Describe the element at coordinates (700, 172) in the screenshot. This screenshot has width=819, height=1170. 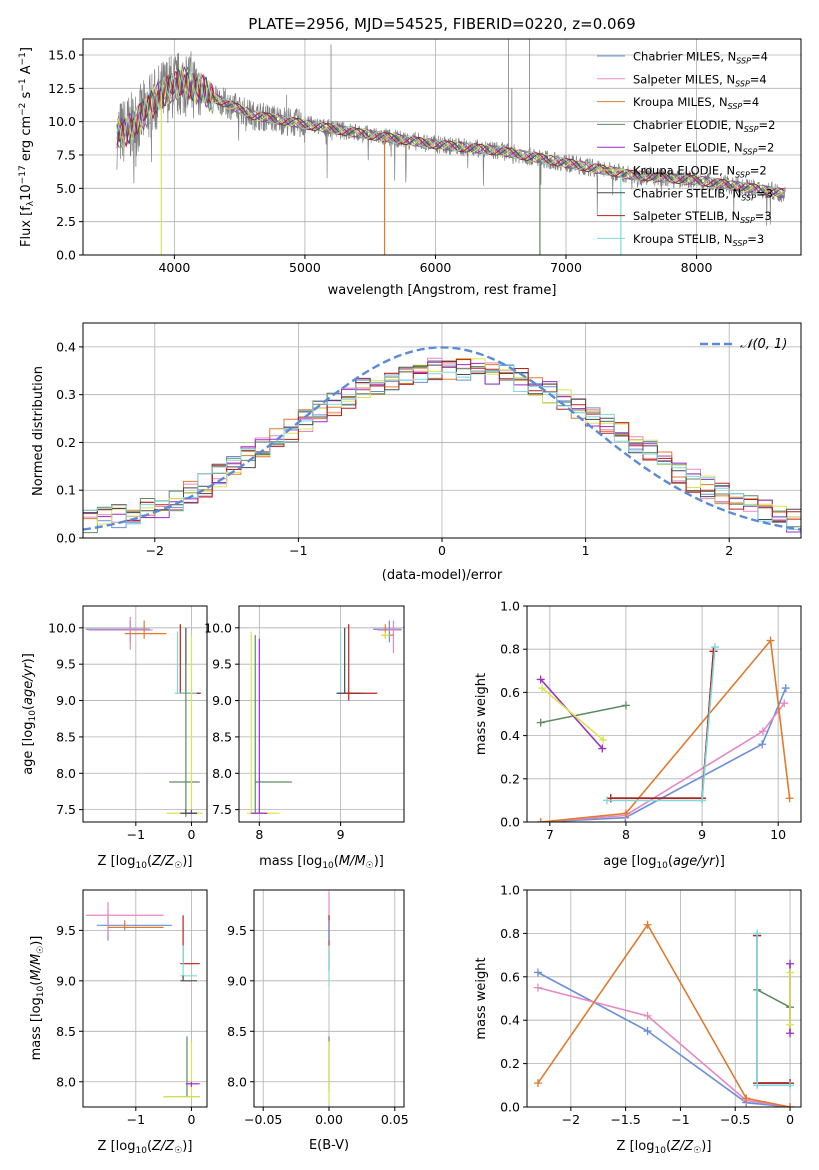
I see `legend-label: Kroupa ELODIE, NSSP=2` at that location.